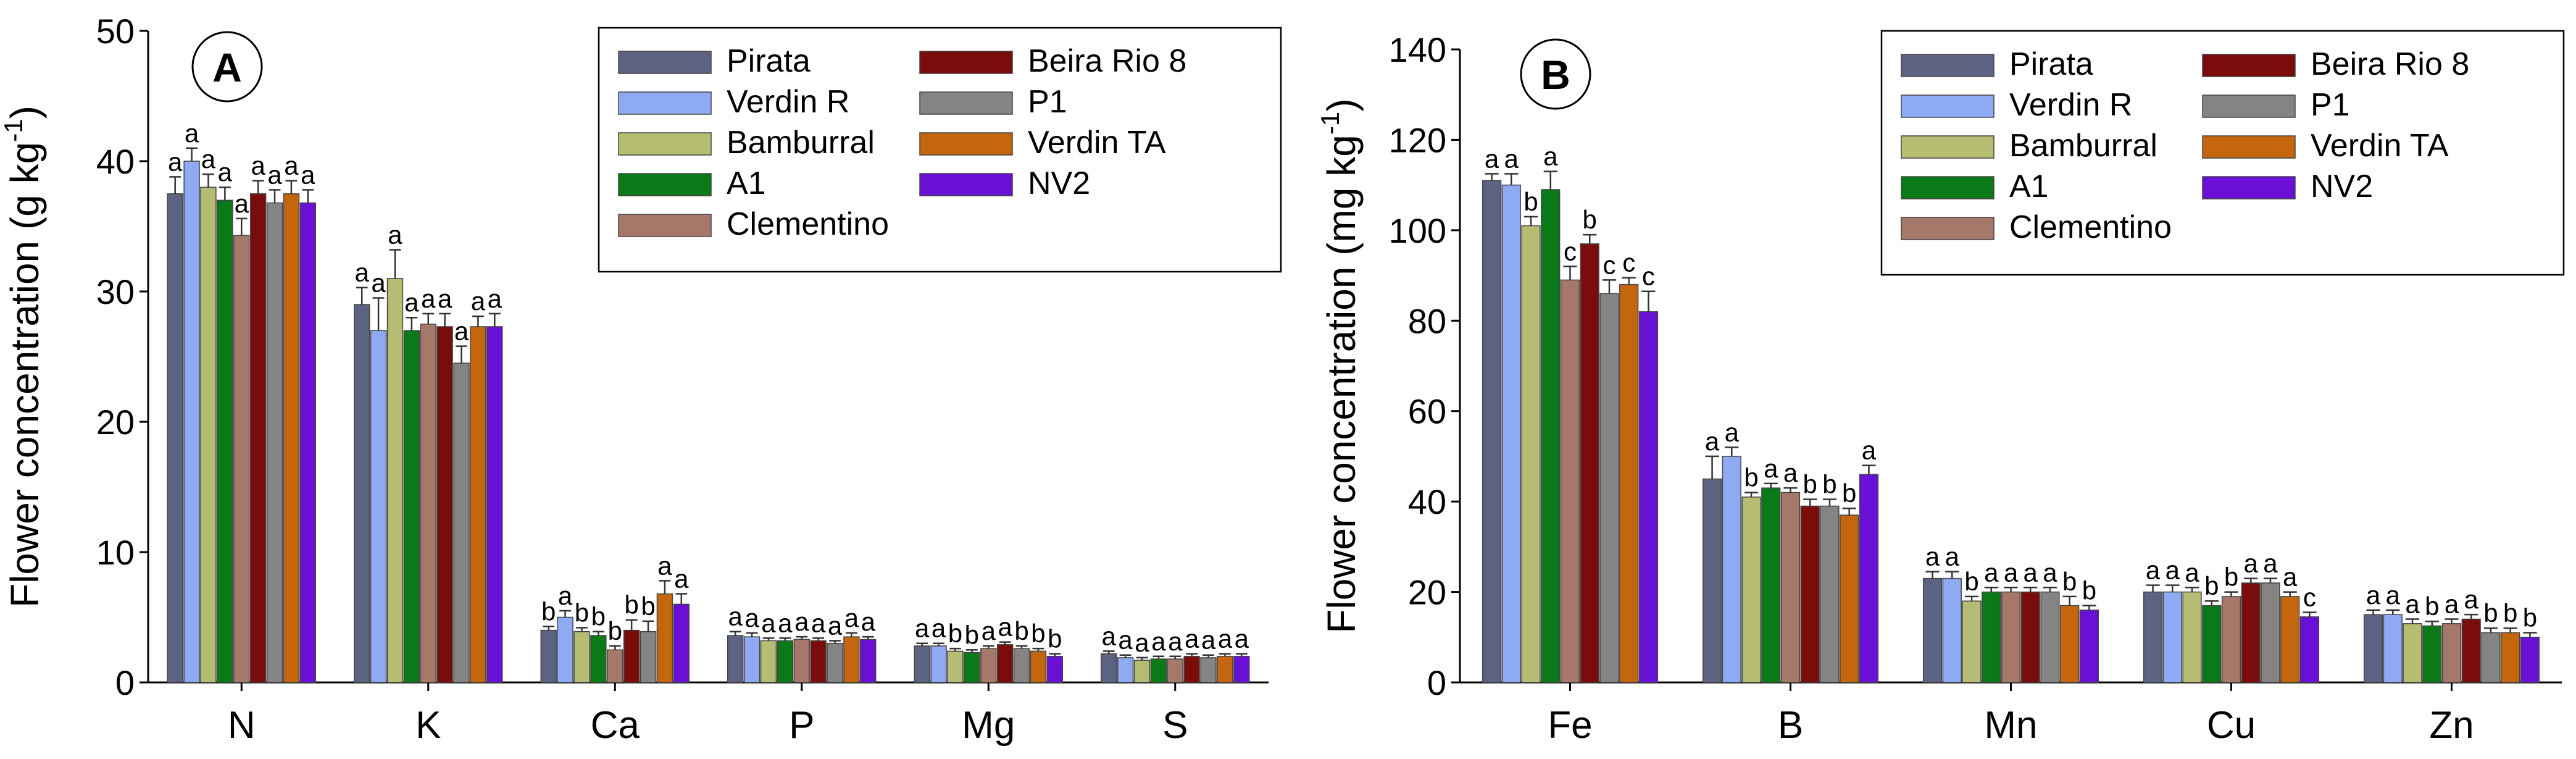 The width and height of the screenshot is (2576, 759). What do you see at coordinates (1418, 231) in the screenshot?
I see `y-tick-label: 100` at bounding box center [1418, 231].